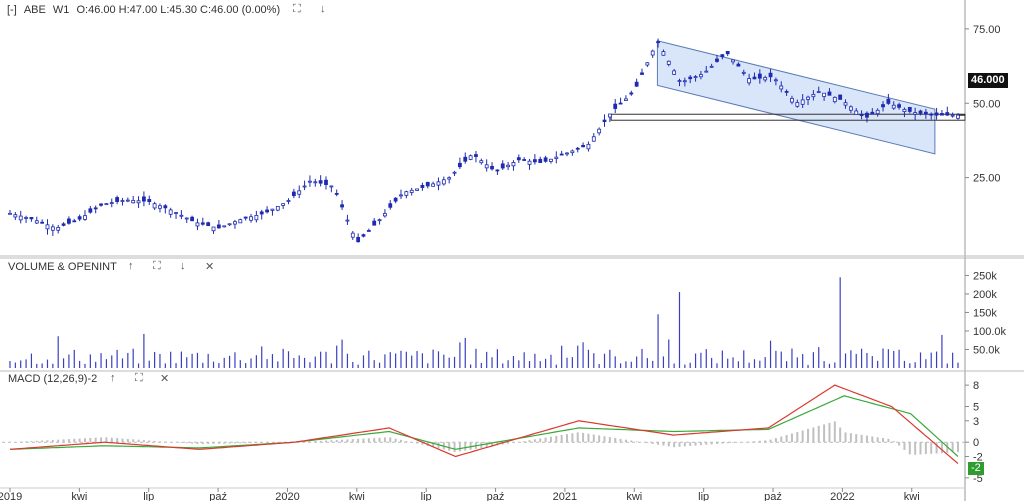 The image size is (1024, 501). What do you see at coordinates (976, 422) in the screenshot?
I see `macd-tick-label: 3` at bounding box center [976, 422].